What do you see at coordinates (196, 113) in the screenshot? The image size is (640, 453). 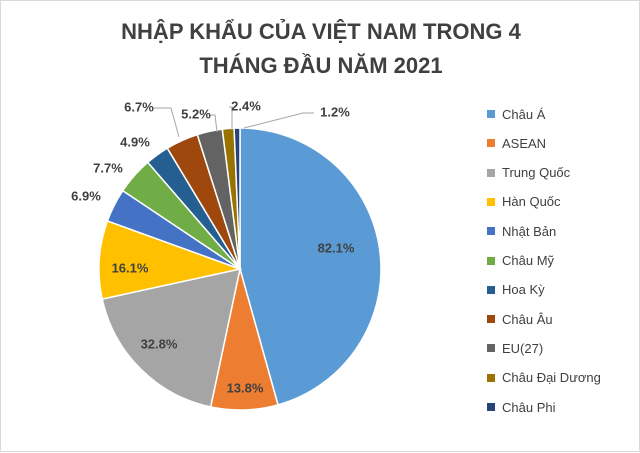 I see `data-label-8: 5.2%` at bounding box center [196, 113].